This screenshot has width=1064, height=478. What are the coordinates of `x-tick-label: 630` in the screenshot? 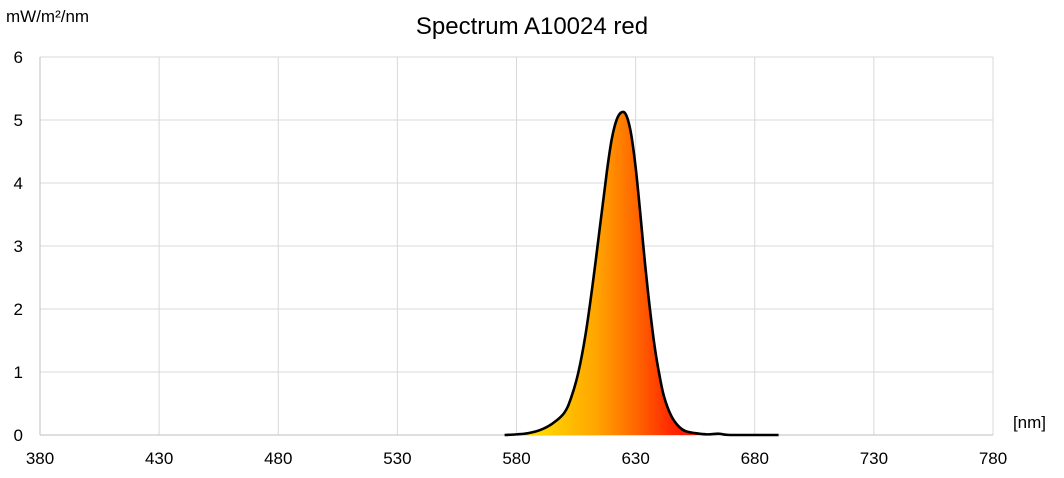 It's located at (635, 458).